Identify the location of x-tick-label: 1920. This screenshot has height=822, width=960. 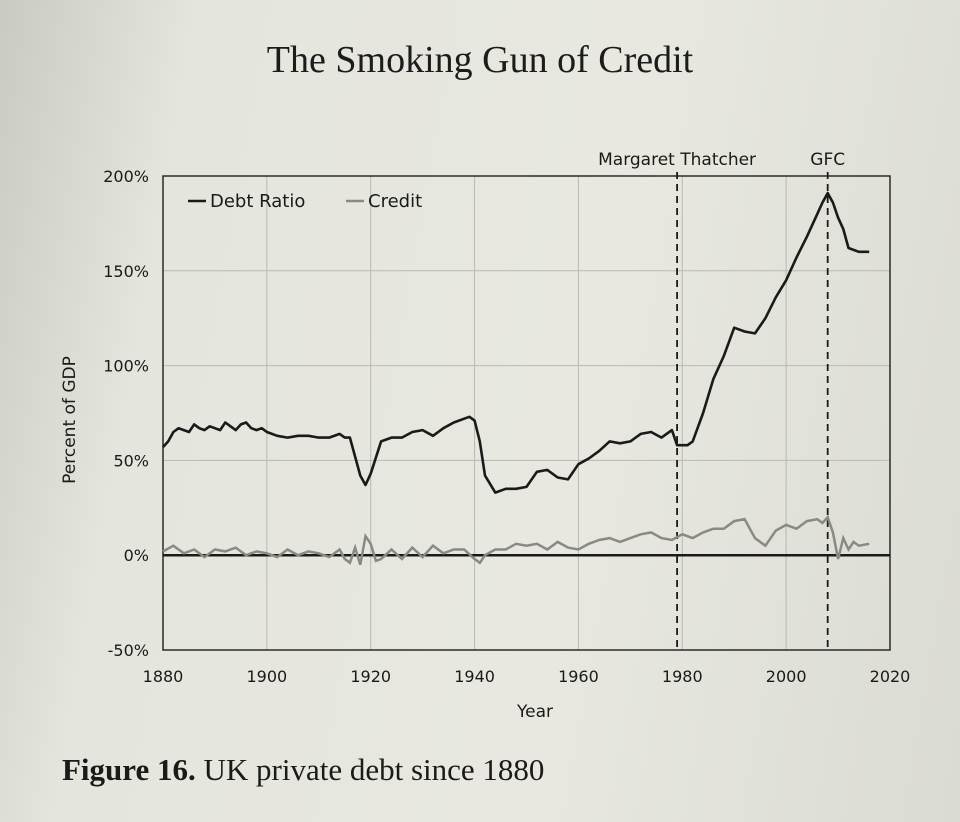
(370, 676).